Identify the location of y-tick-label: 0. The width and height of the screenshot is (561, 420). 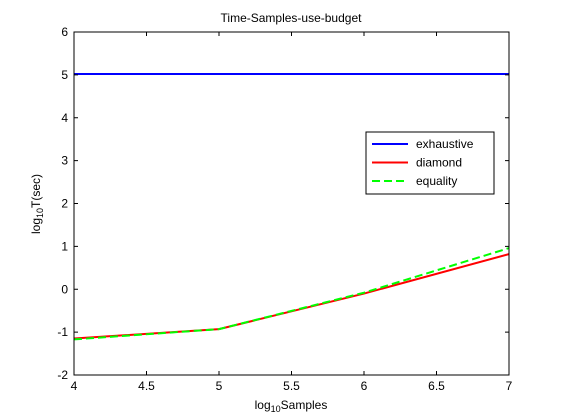
(64, 289).